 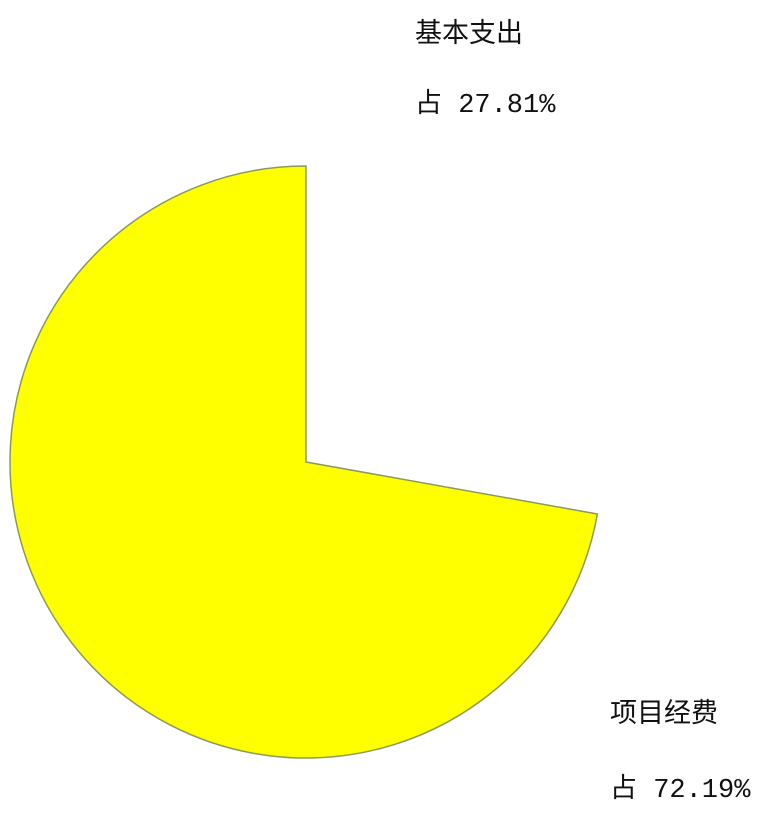 What do you see at coordinates (680, 789) in the screenshot?
I see `slice-value-label: 占 72.19%` at bounding box center [680, 789].